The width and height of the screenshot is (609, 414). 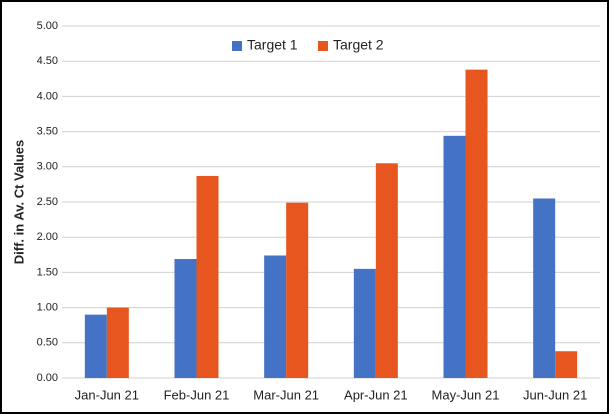 What do you see at coordinates (358, 45) in the screenshot?
I see `legend-label: Target 2` at bounding box center [358, 45].